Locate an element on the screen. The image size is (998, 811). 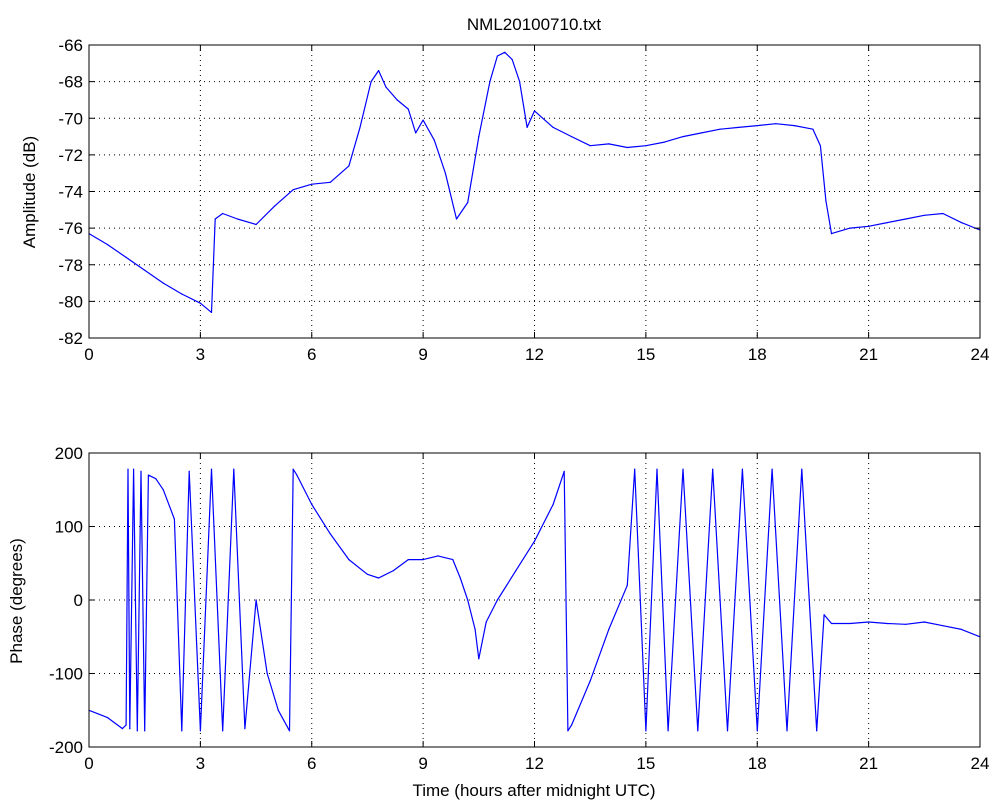
amplitude-xtick-label: 6 is located at coordinates (311, 354).